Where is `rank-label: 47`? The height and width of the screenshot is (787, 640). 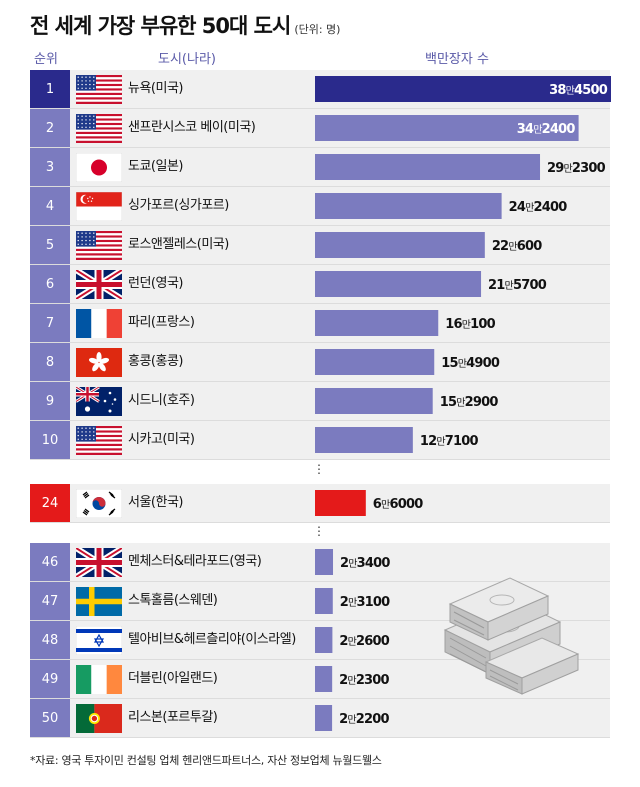 rank-label: 47 is located at coordinates (50, 601).